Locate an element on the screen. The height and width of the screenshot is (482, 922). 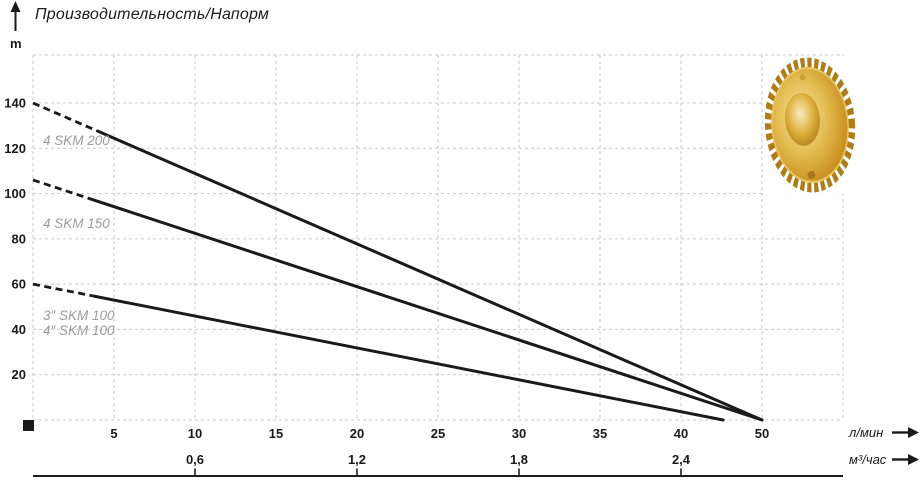
series-label: 4 SKM 150 is located at coordinates (76, 223).